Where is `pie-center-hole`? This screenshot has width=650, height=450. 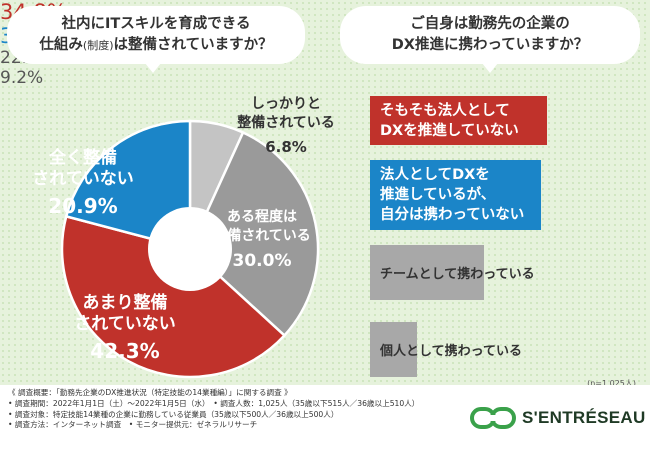
pie-center-hole is located at coordinates (190, 249).